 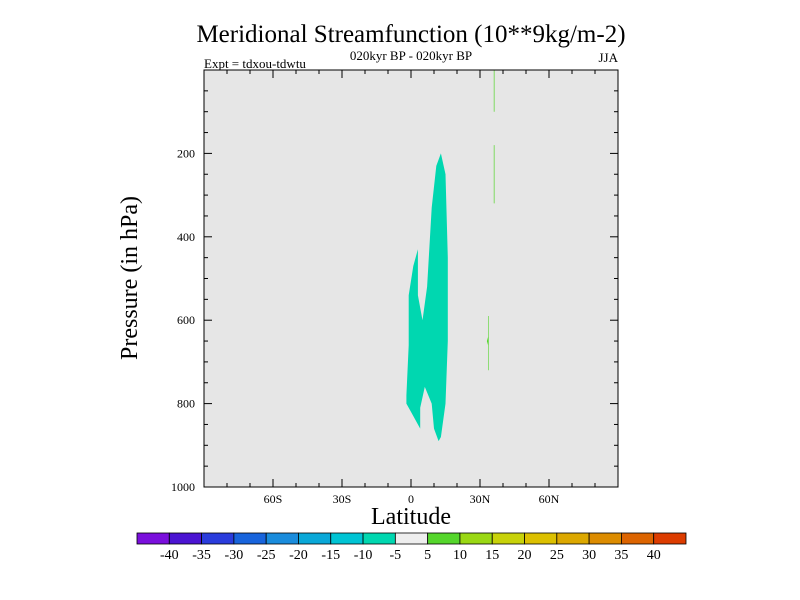 I want to click on colorbar-label: 25, so click(x=557, y=555).